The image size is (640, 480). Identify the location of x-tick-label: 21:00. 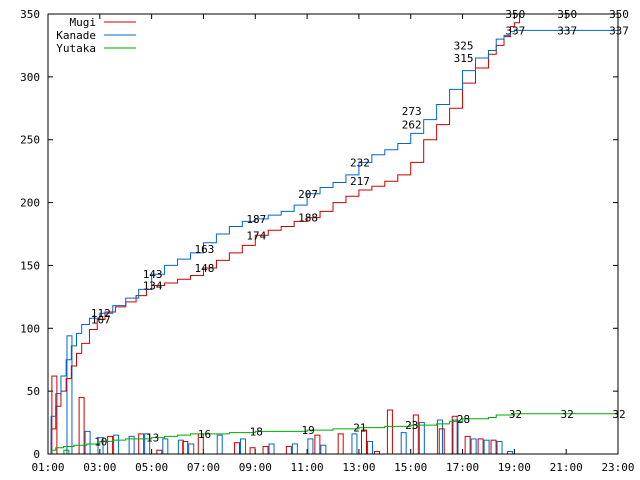
(566, 467).